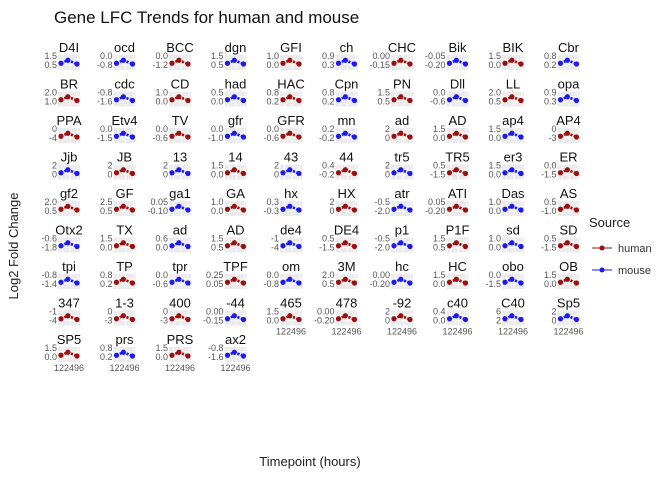 This screenshot has width=672, height=485. What do you see at coordinates (13, 246) in the screenshot?
I see `y-axis-label: Log2 Fold Change` at bounding box center [13, 246].